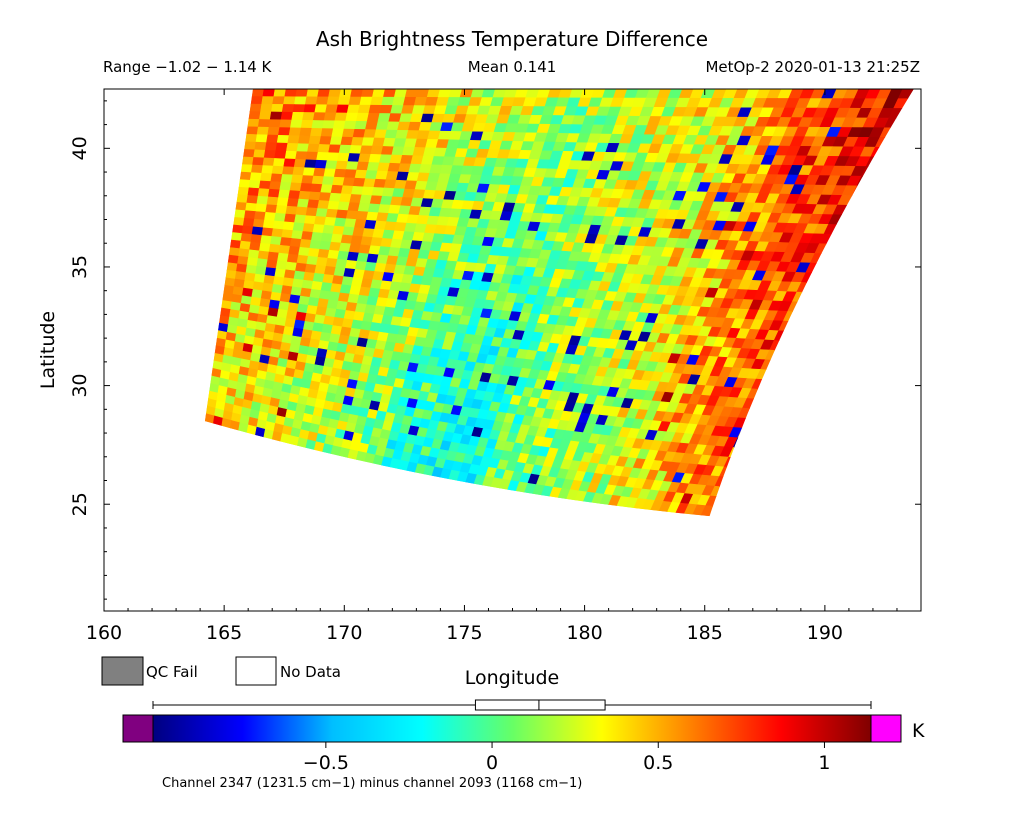 Image resolution: width=1024 pixels, height=813 pixels. What do you see at coordinates (256, 671) in the screenshot?
I see `no-data-swatch` at bounding box center [256, 671].